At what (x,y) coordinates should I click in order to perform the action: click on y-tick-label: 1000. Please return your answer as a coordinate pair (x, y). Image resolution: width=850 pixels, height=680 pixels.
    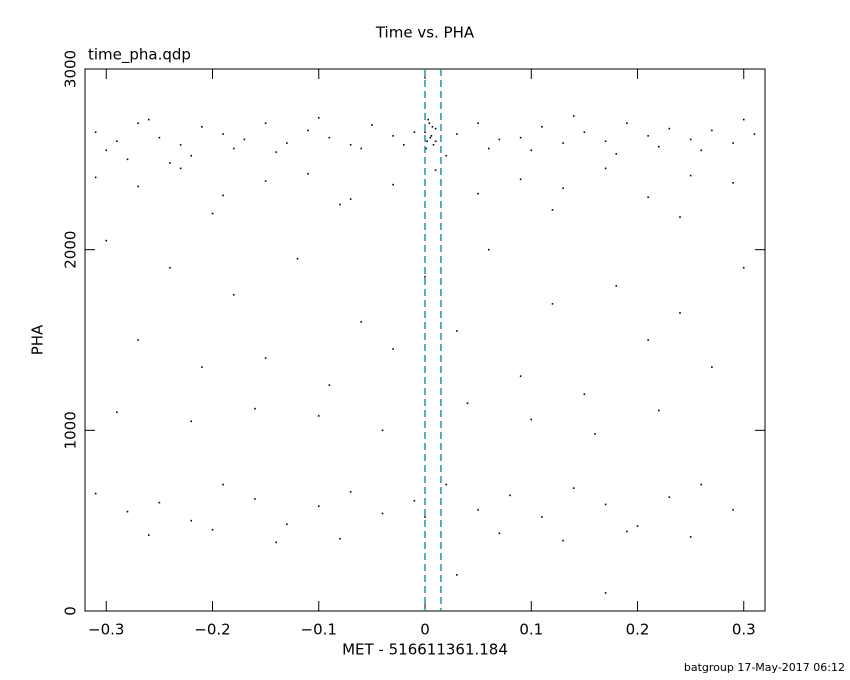
    Looking at the image, I should click on (71, 430).